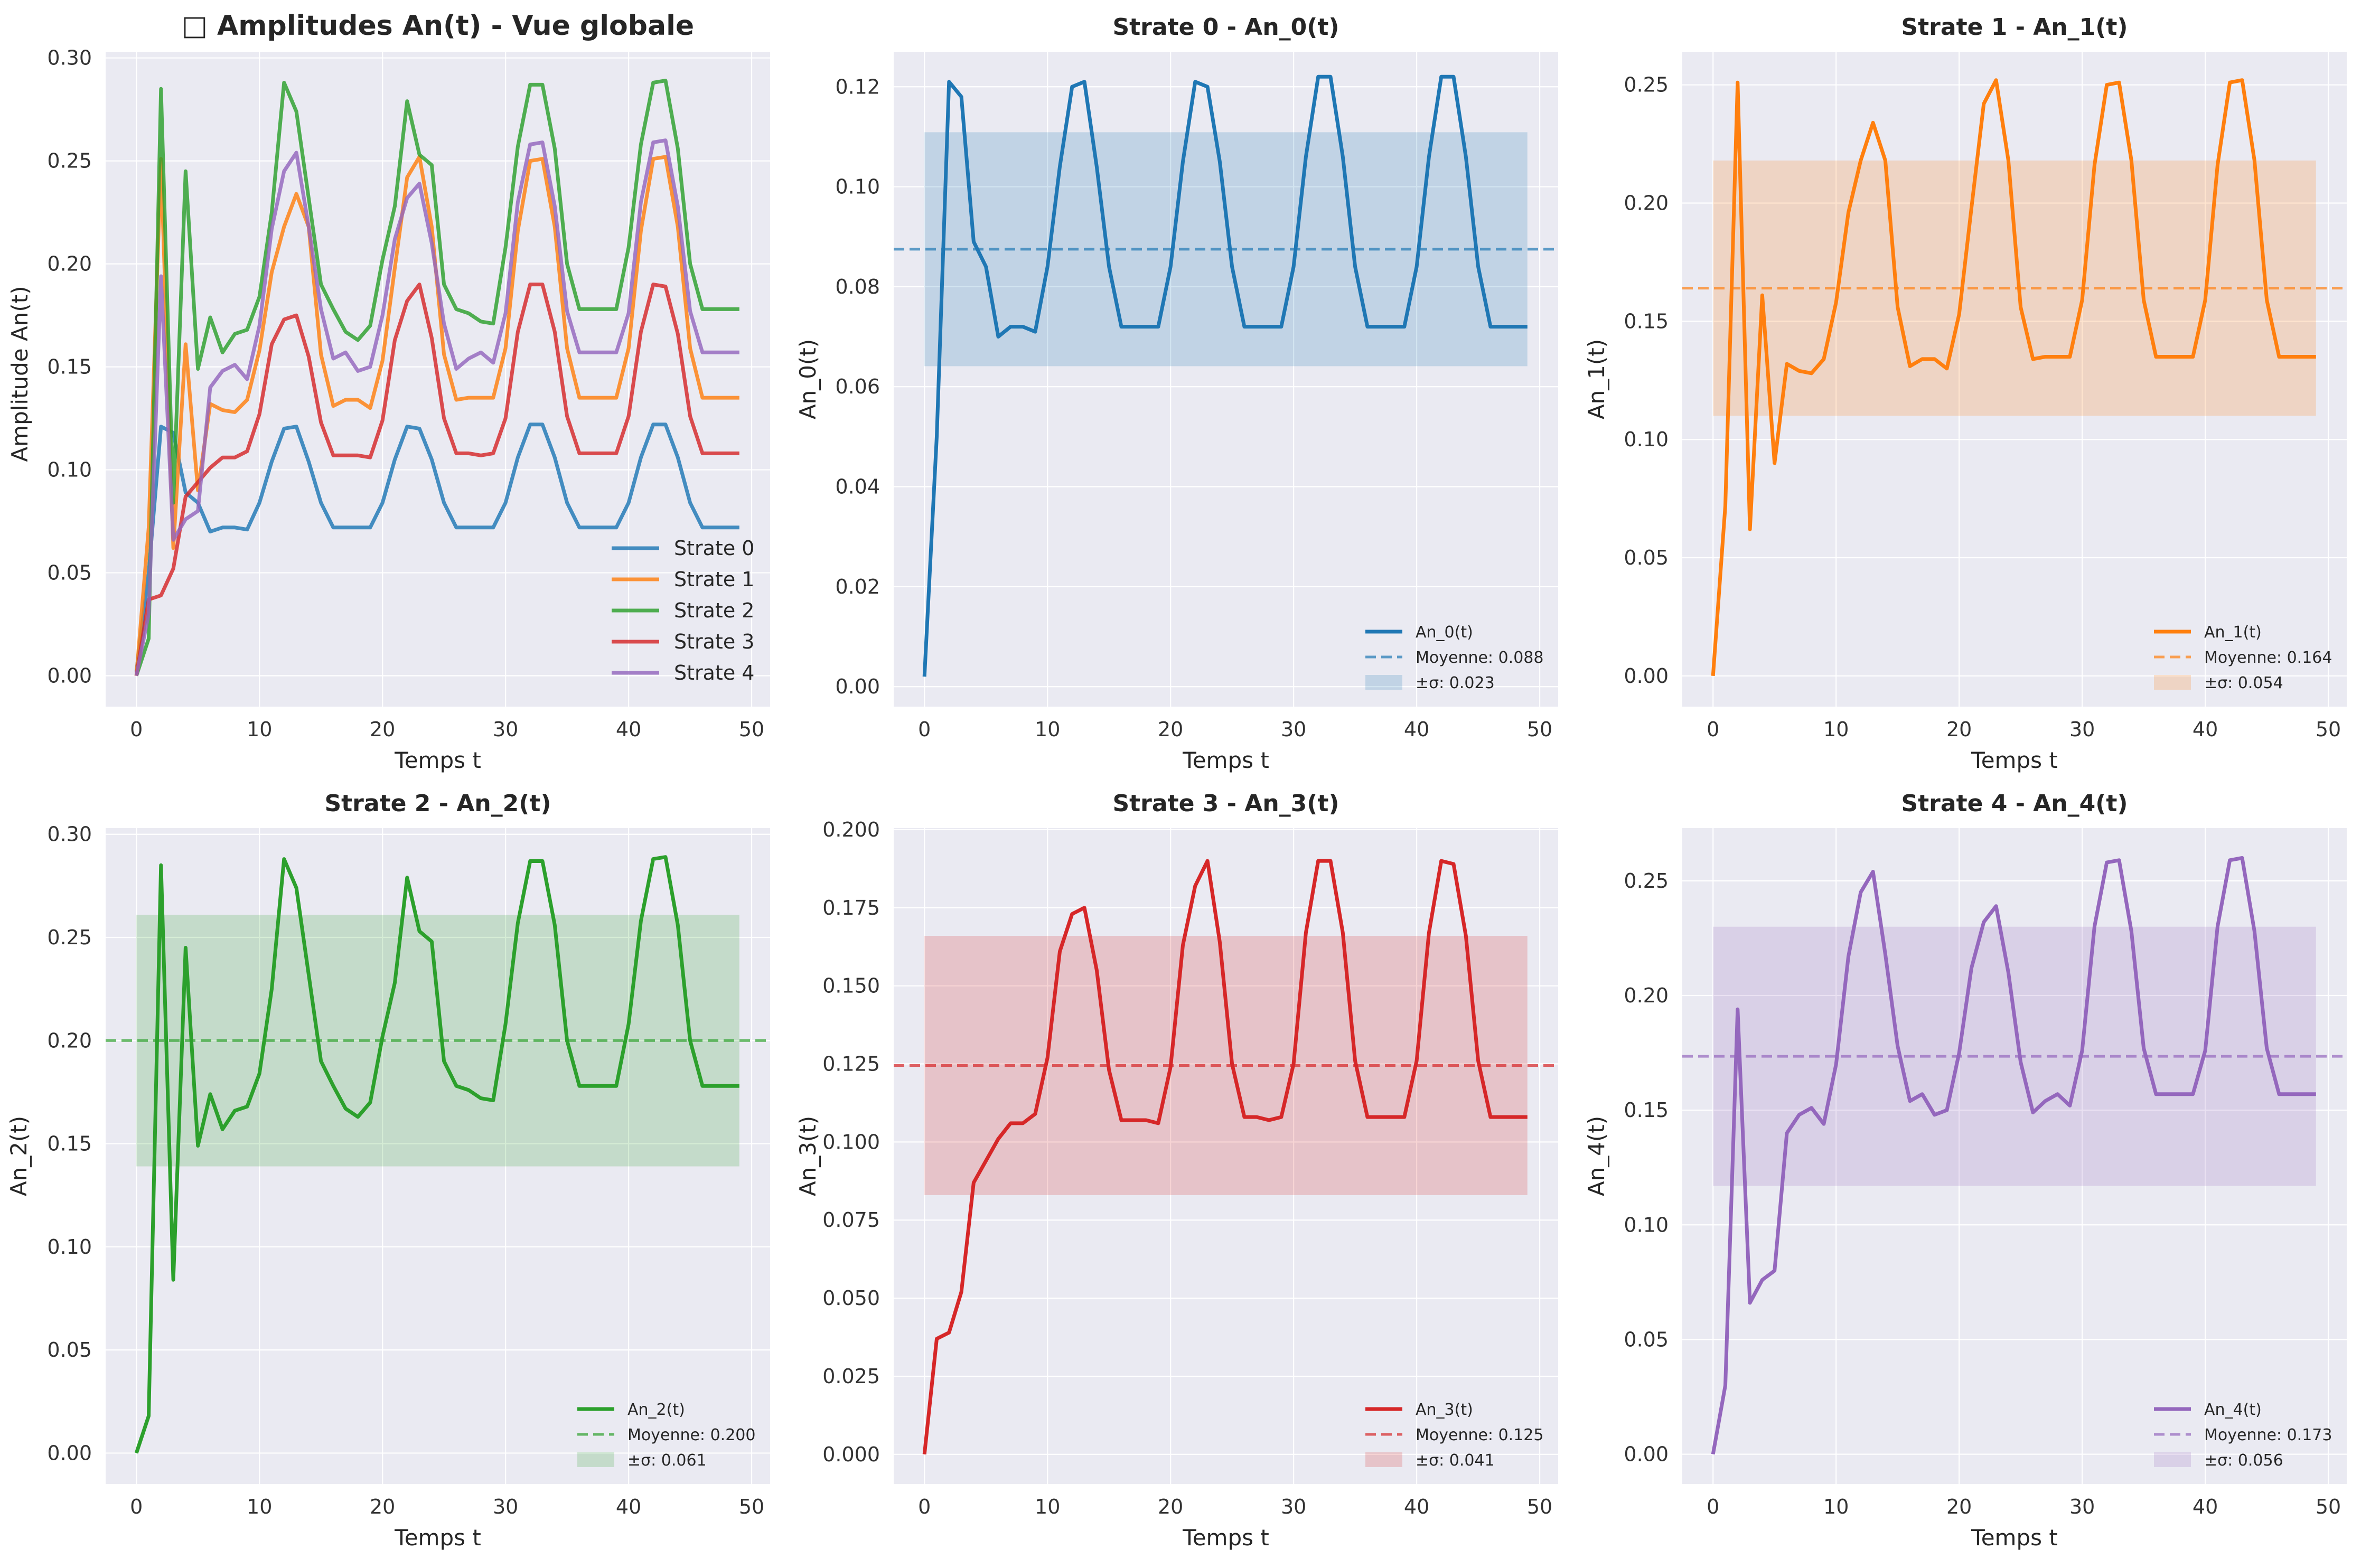 This screenshot has width=2361, height=1568. I want to click on legend-label: Moyenne: 0.200, so click(691, 1435).